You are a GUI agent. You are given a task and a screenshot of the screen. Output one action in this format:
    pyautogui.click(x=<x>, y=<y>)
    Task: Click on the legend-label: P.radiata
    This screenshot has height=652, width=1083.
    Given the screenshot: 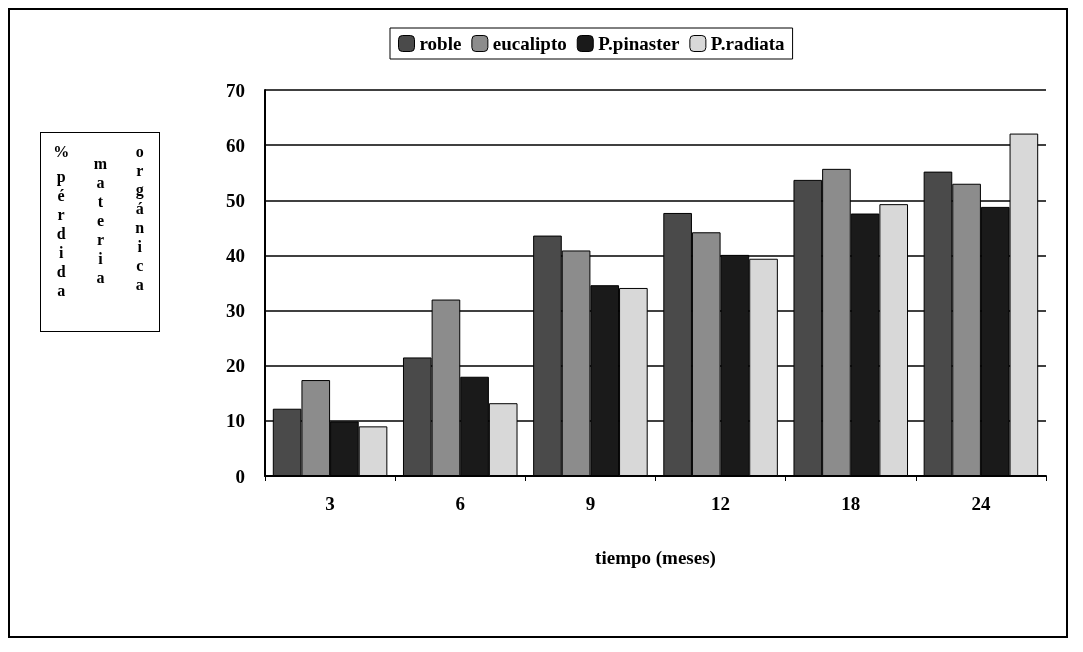 What is the action you would take?
    pyautogui.click(x=748, y=43)
    